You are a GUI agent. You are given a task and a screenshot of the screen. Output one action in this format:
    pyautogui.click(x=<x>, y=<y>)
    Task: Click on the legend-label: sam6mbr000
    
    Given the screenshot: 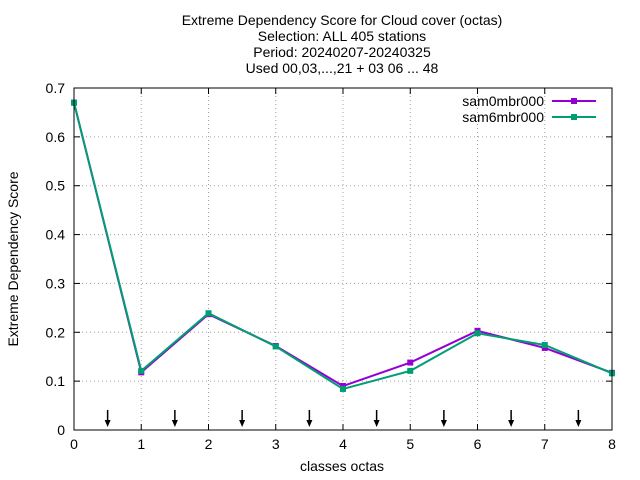 What is the action you would take?
    pyautogui.click(x=503, y=117)
    